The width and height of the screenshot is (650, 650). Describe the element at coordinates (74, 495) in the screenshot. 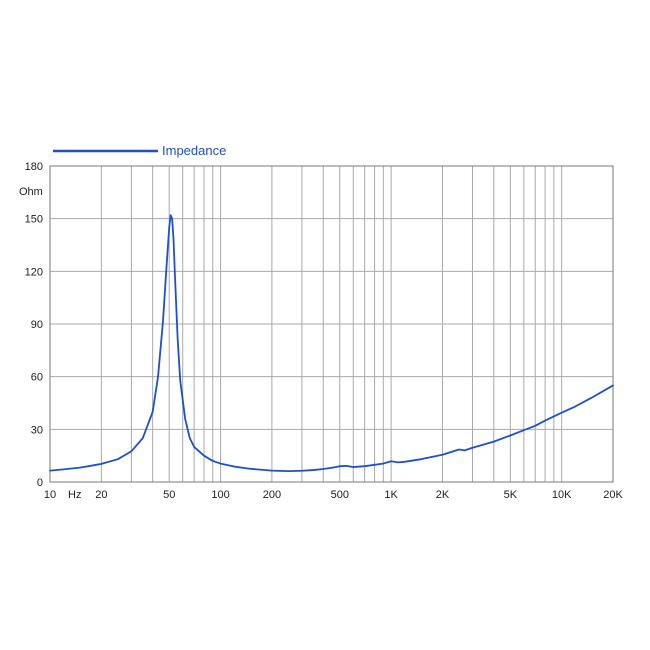

I see `x-axis-unit-label: Hz` at that location.